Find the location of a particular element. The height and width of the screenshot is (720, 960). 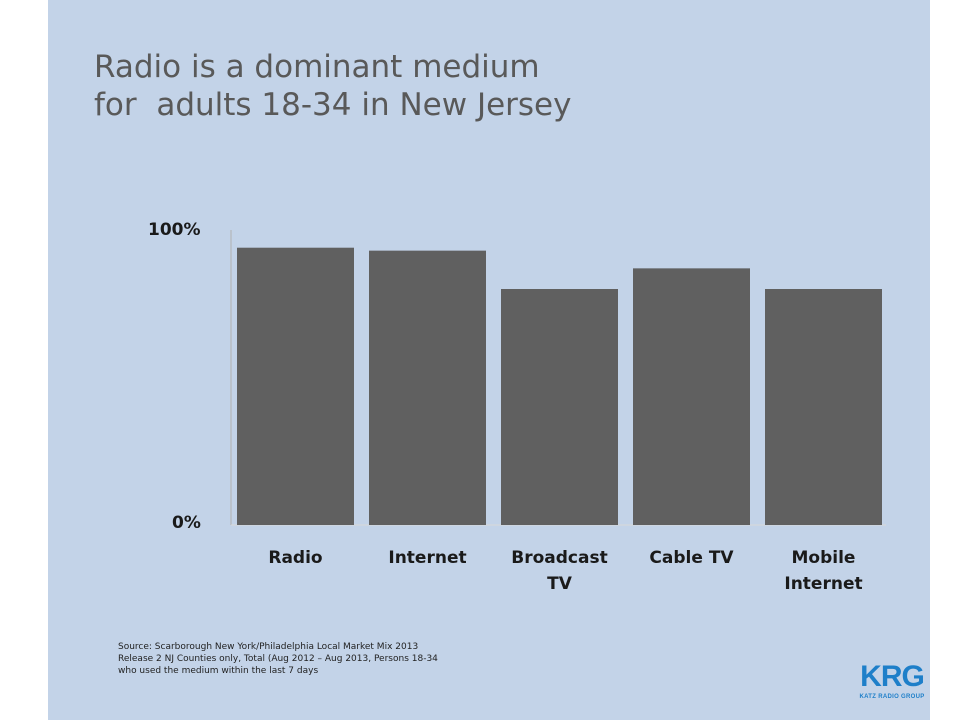

category-label-line: Radio is located at coordinates (295, 558).